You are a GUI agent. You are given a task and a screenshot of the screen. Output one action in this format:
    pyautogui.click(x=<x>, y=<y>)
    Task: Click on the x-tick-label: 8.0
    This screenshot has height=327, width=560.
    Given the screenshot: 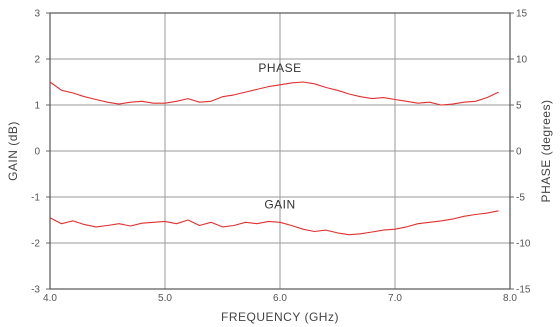 What is the action you would take?
    pyautogui.click(x=510, y=298)
    